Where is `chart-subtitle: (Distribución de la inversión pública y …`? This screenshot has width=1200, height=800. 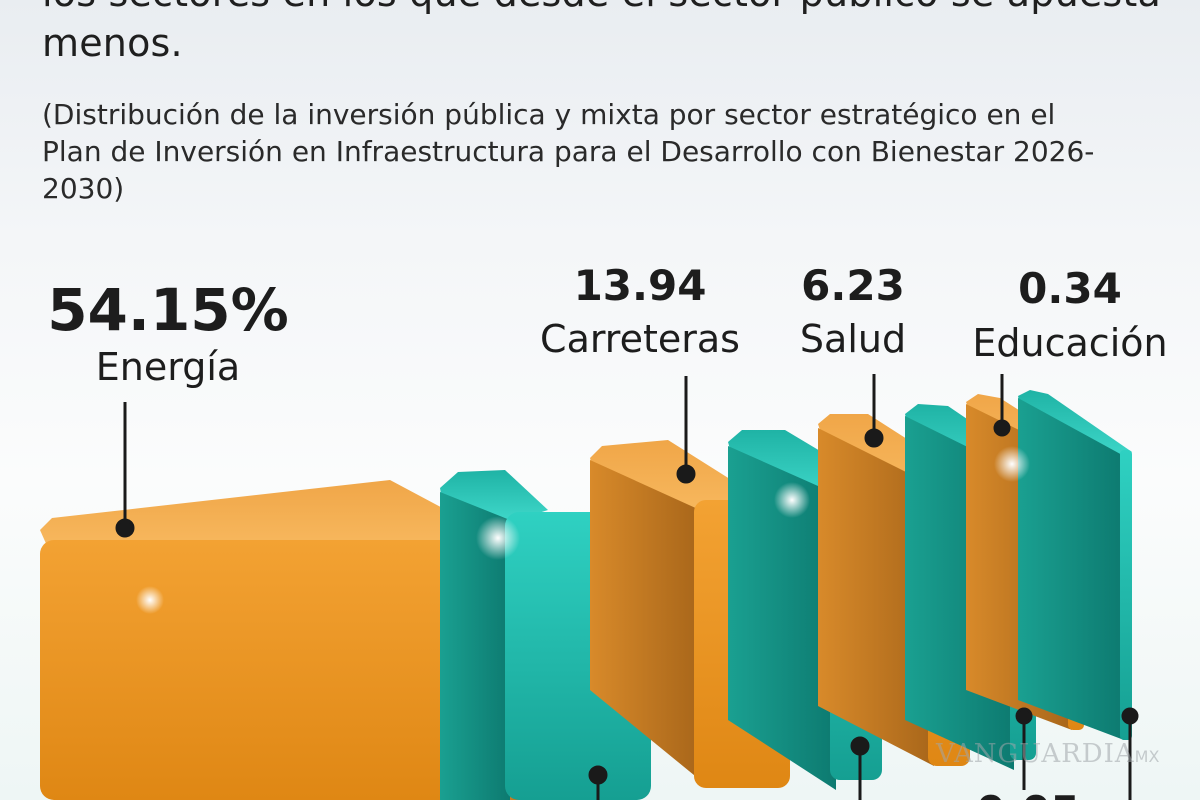
chart-subtitle: (Distribución de la inversión pública y … is located at coordinates (568, 151).